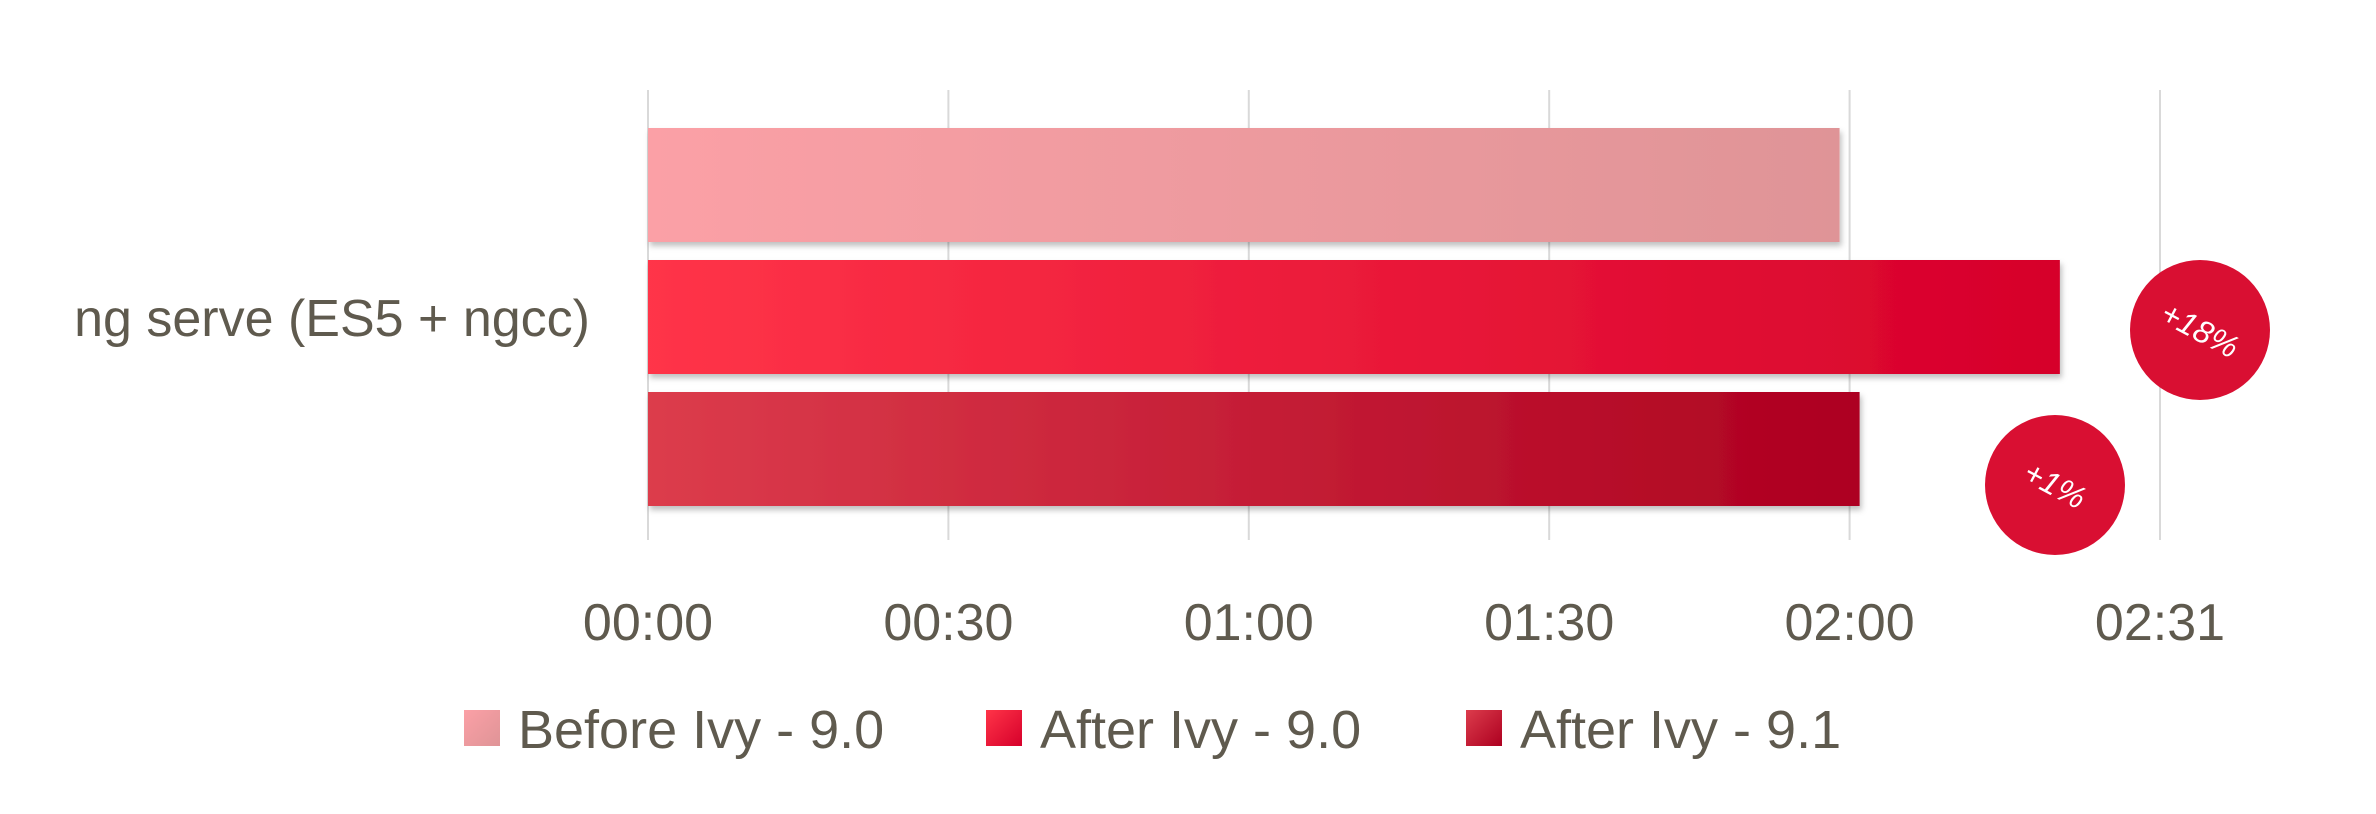 The width and height of the screenshot is (2376, 814). Describe the element at coordinates (1549, 623) in the screenshot. I see `x-tick-label: 01:30` at that location.